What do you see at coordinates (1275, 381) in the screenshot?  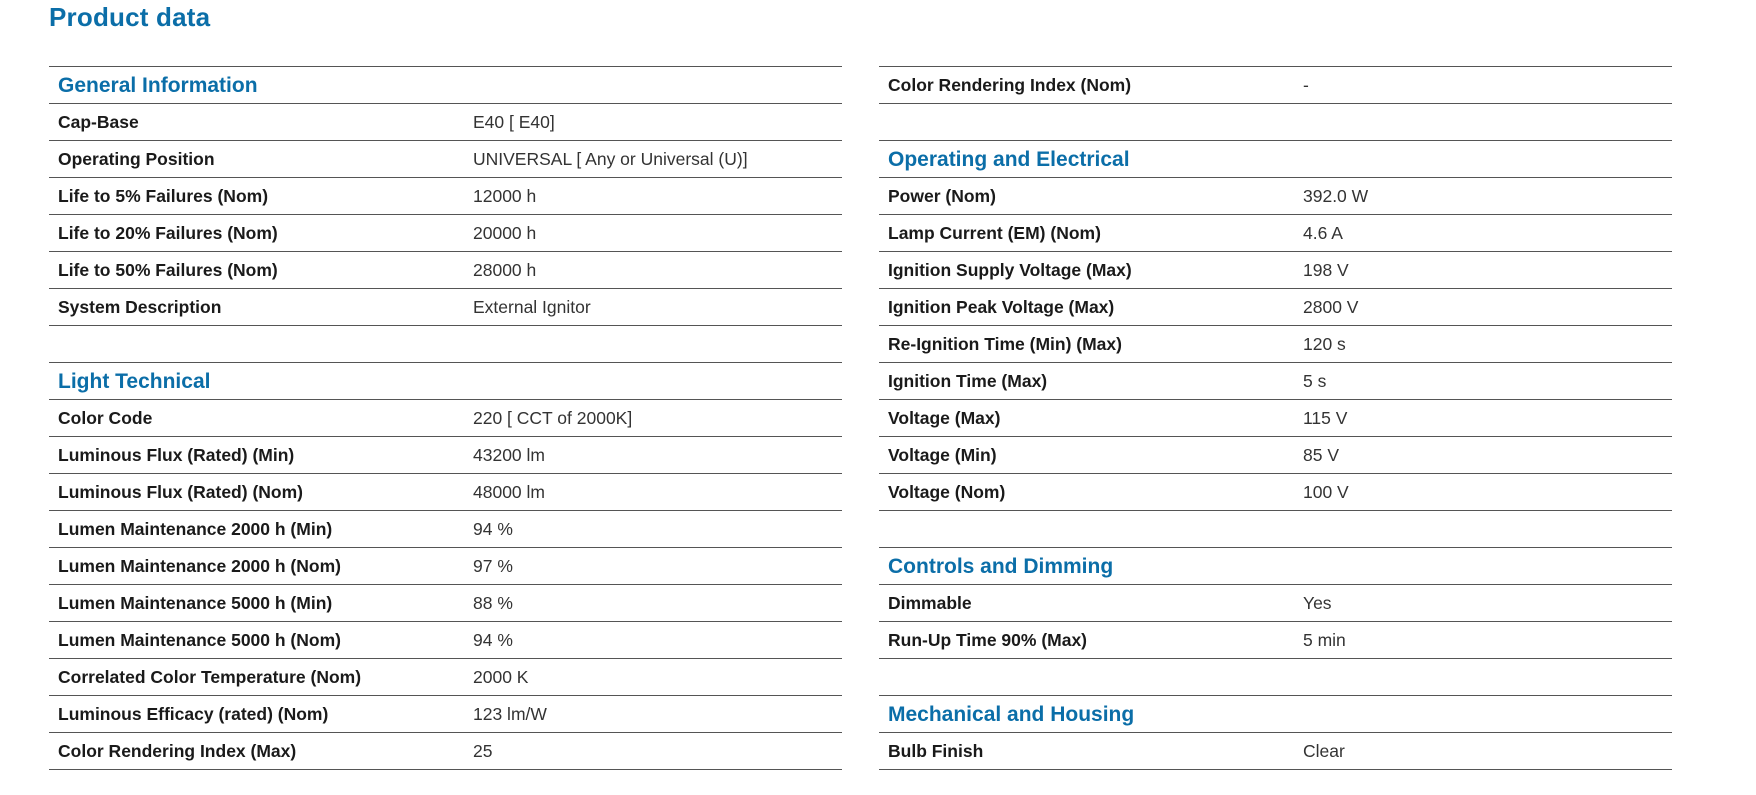 I see `spec-row-ignition-time: Ignition Time (Max) 5 s` at bounding box center [1275, 381].